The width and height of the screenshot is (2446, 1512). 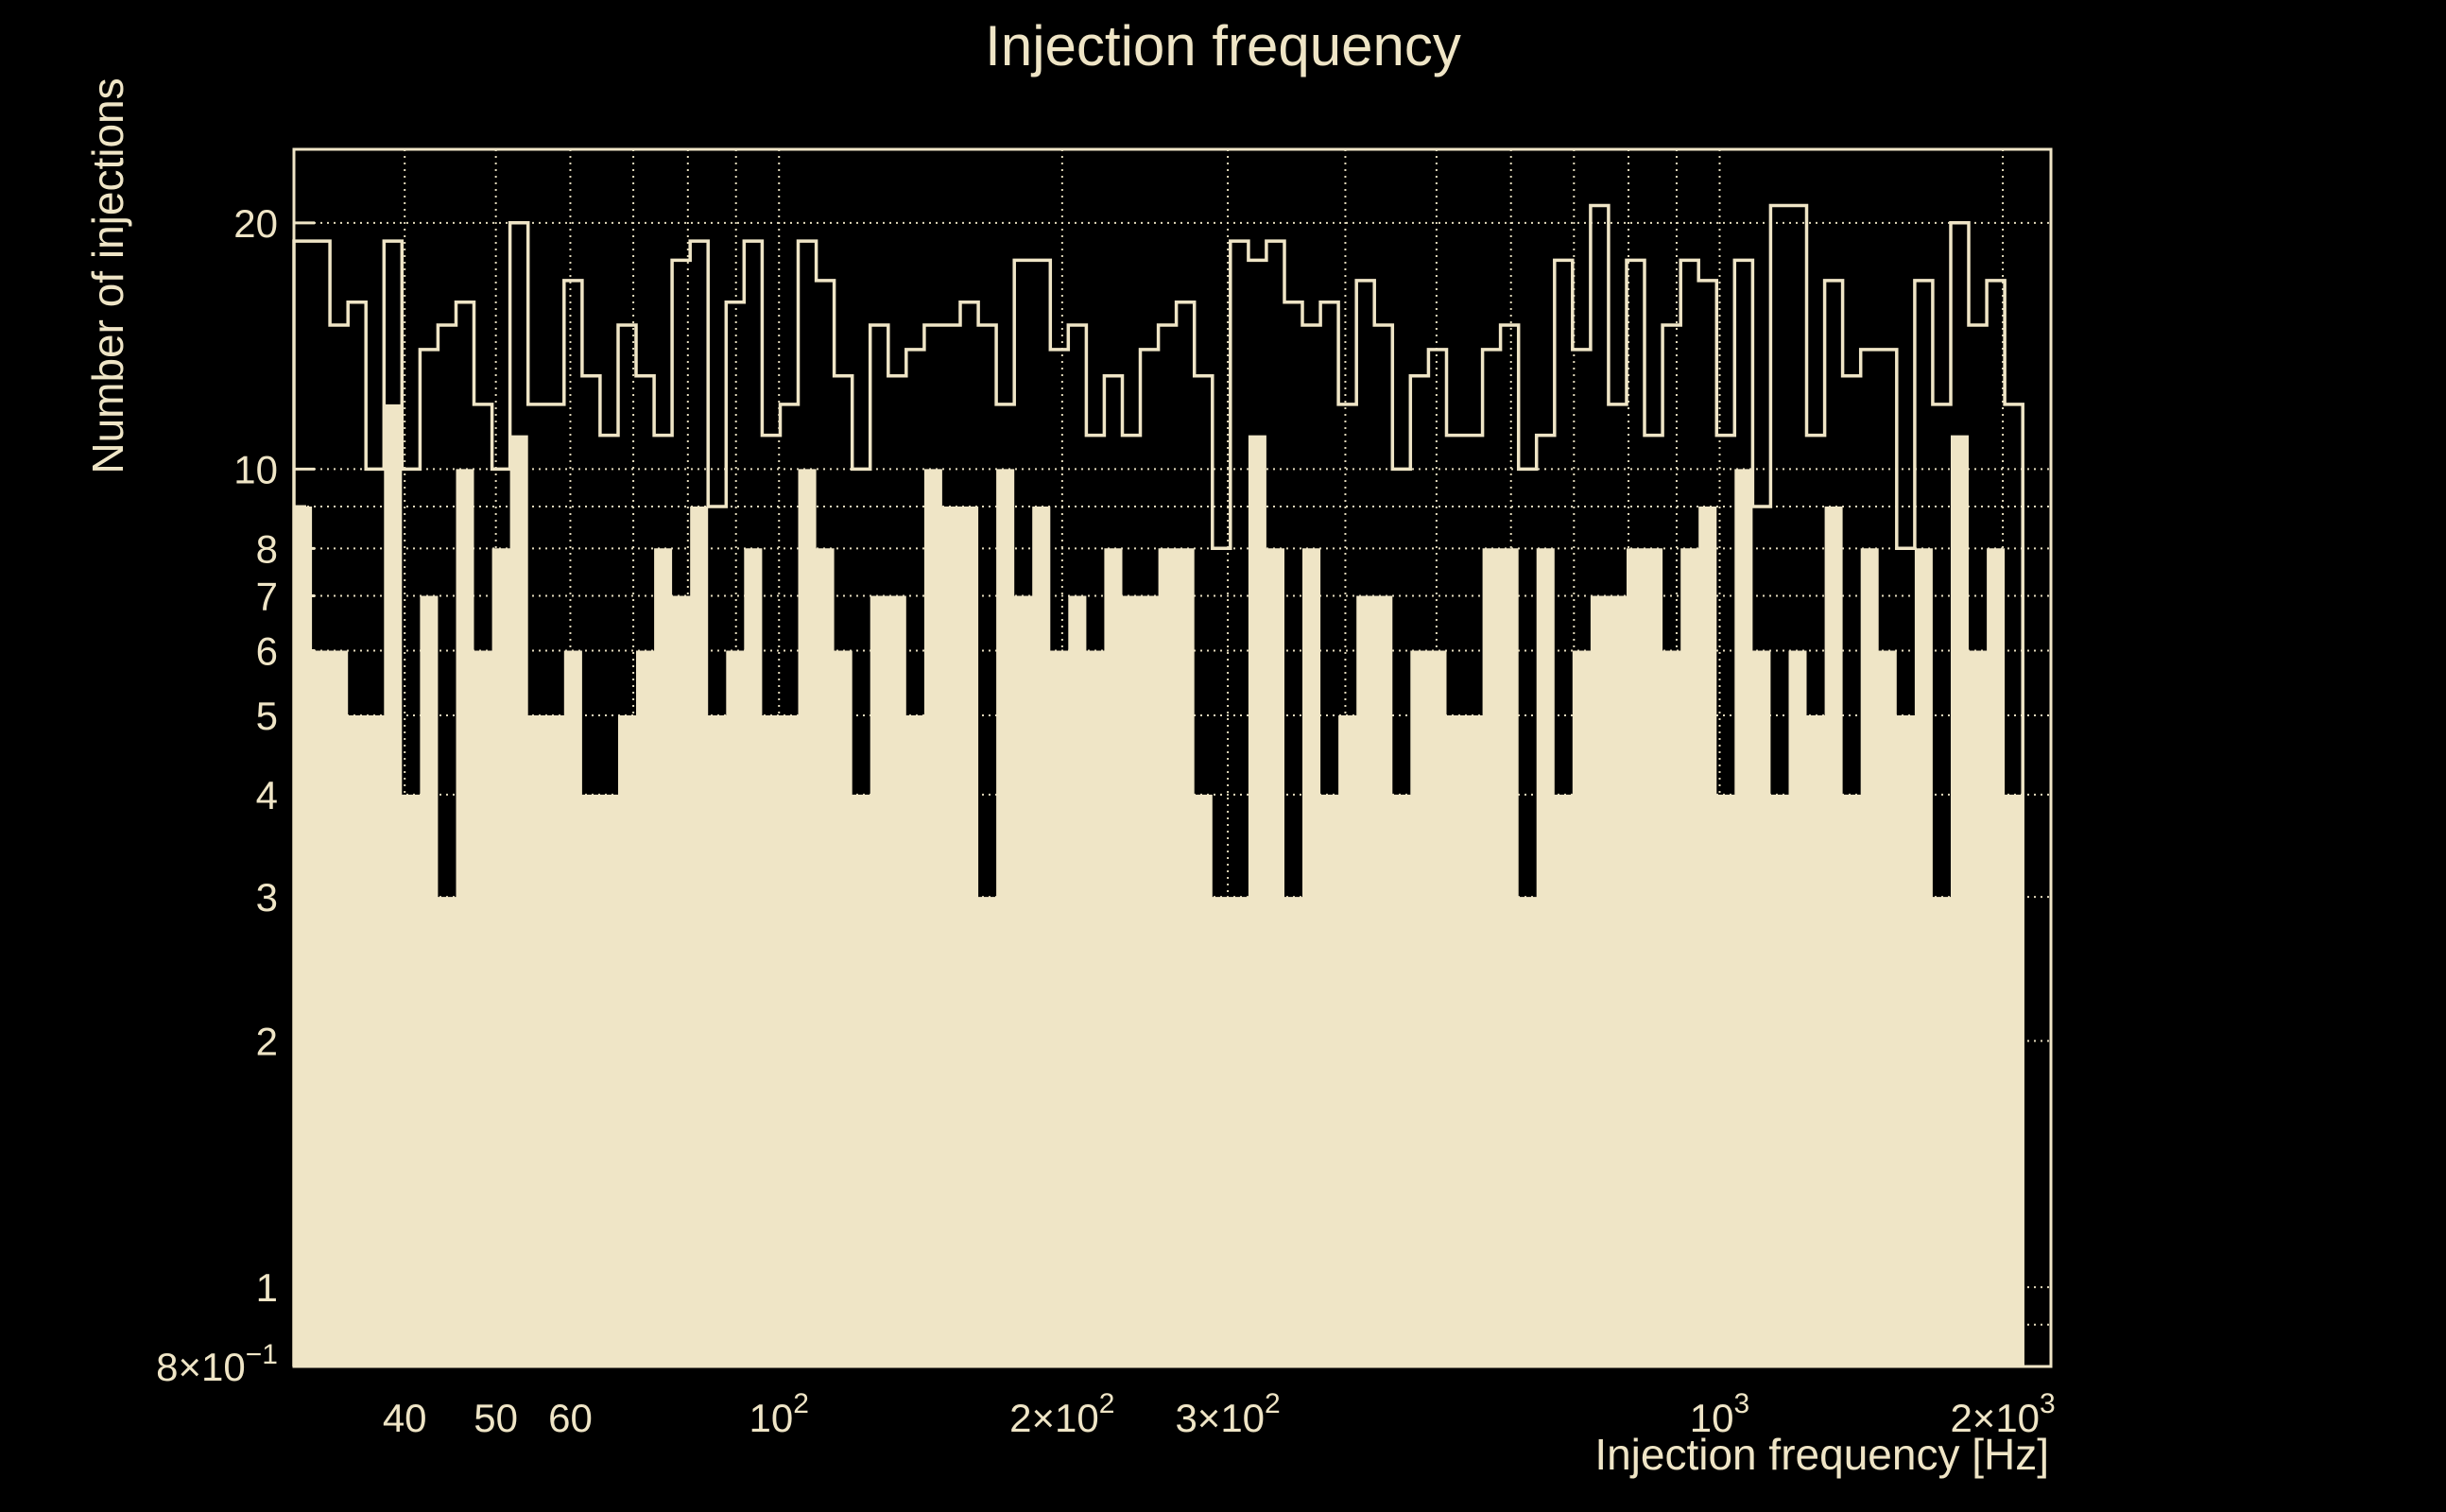 I want to click on x-axis-title: Injection frequency [Hz], so click(x=1821, y=1454).